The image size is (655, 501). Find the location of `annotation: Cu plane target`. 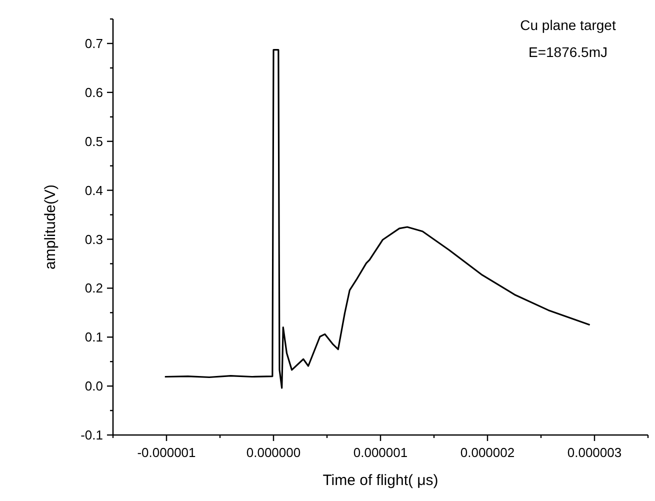

annotation: Cu plane target is located at coordinates (568, 25).